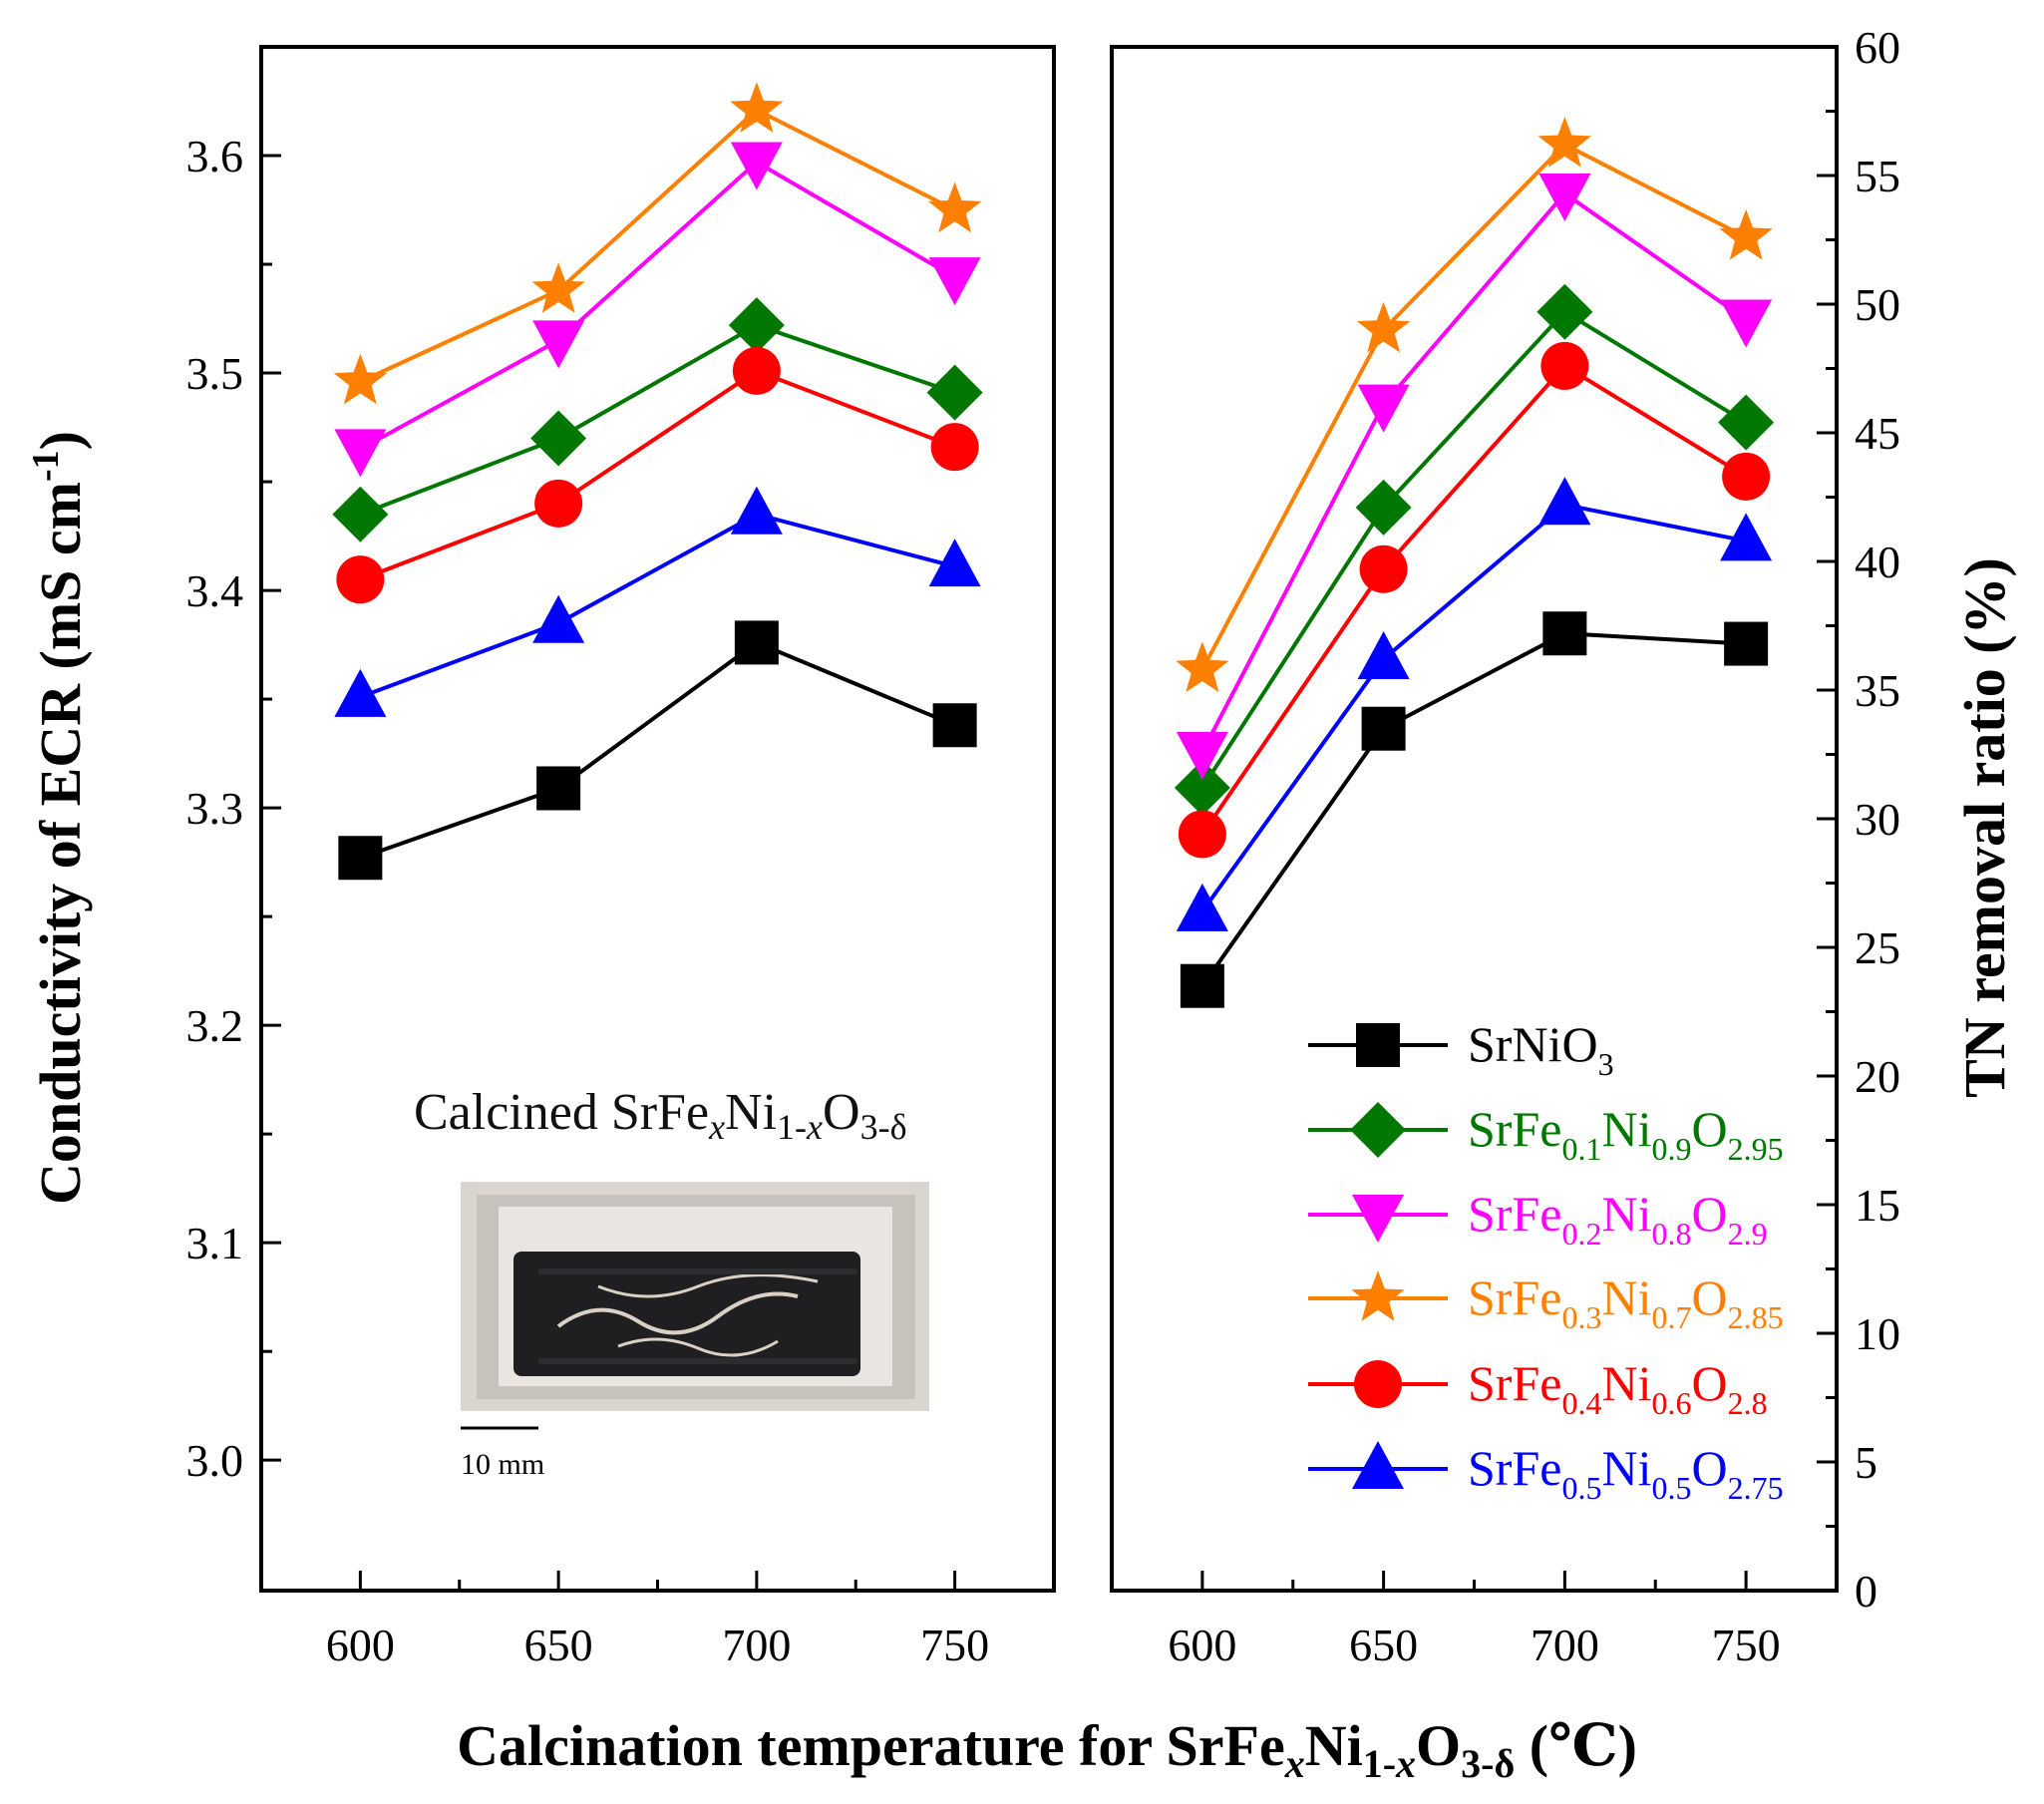 The width and height of the screenshot is (2044, 1804). What do you see at coordinates (657, 245) in the screenshot?
I see `left-series-line-fe03` at bounding box center [657, 245].